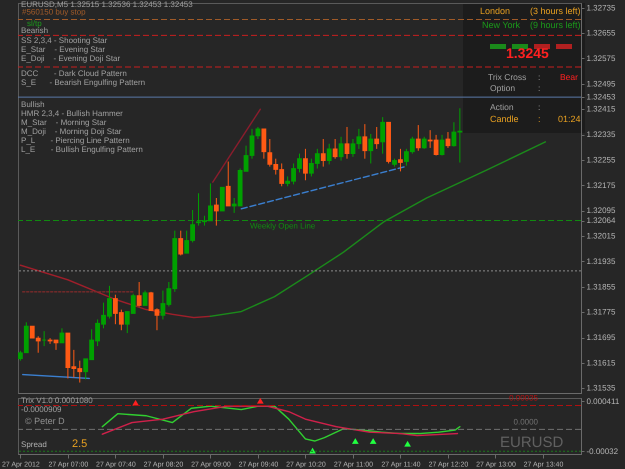 This screenshot has width=625, height=469. What do you see at coordinates (601, 7) in the screenshot?
I see `y-tick-label: 1.32735` at bounding box center [601, 7].